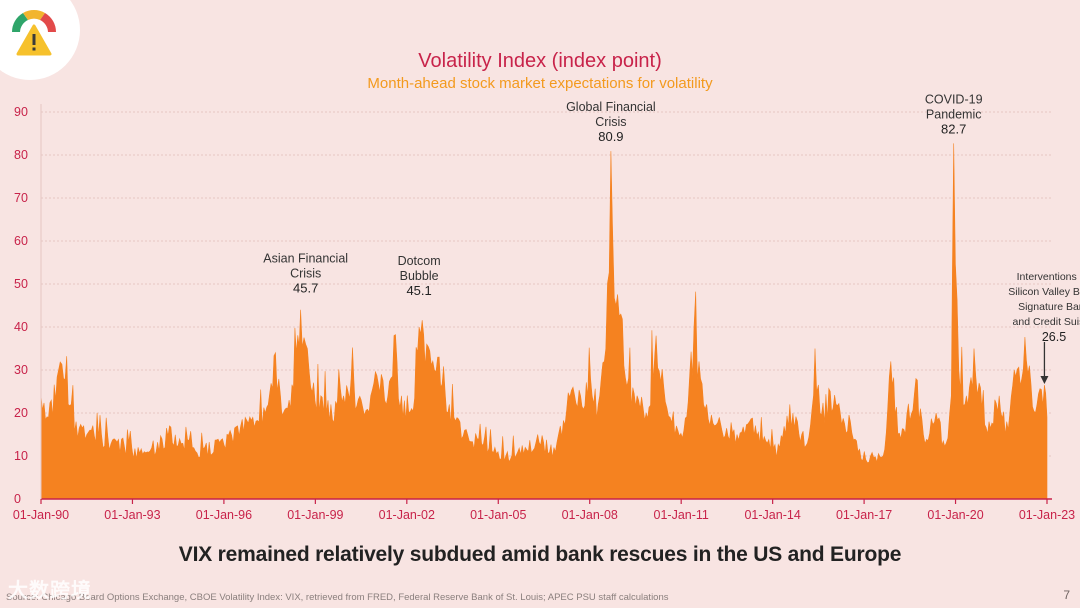 This screenshot has height=608, width=1080. I want to click on annotation-value: 45.7, so click(305, 287).